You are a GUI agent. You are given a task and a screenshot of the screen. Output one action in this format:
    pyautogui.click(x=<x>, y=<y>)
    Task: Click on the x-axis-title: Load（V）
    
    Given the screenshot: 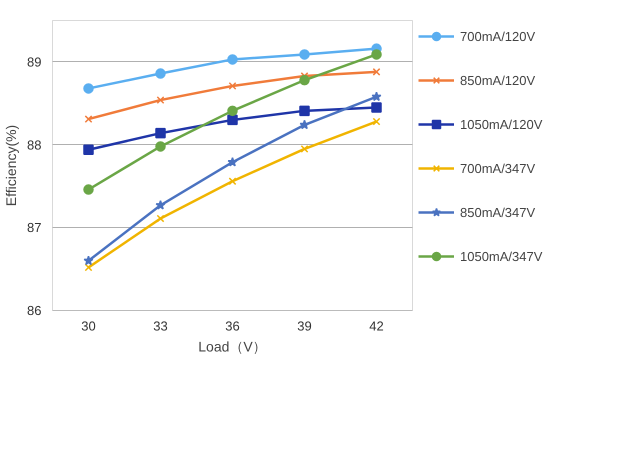 What is the action you would take?
    pyautogui.click(x=232, y=346)
    